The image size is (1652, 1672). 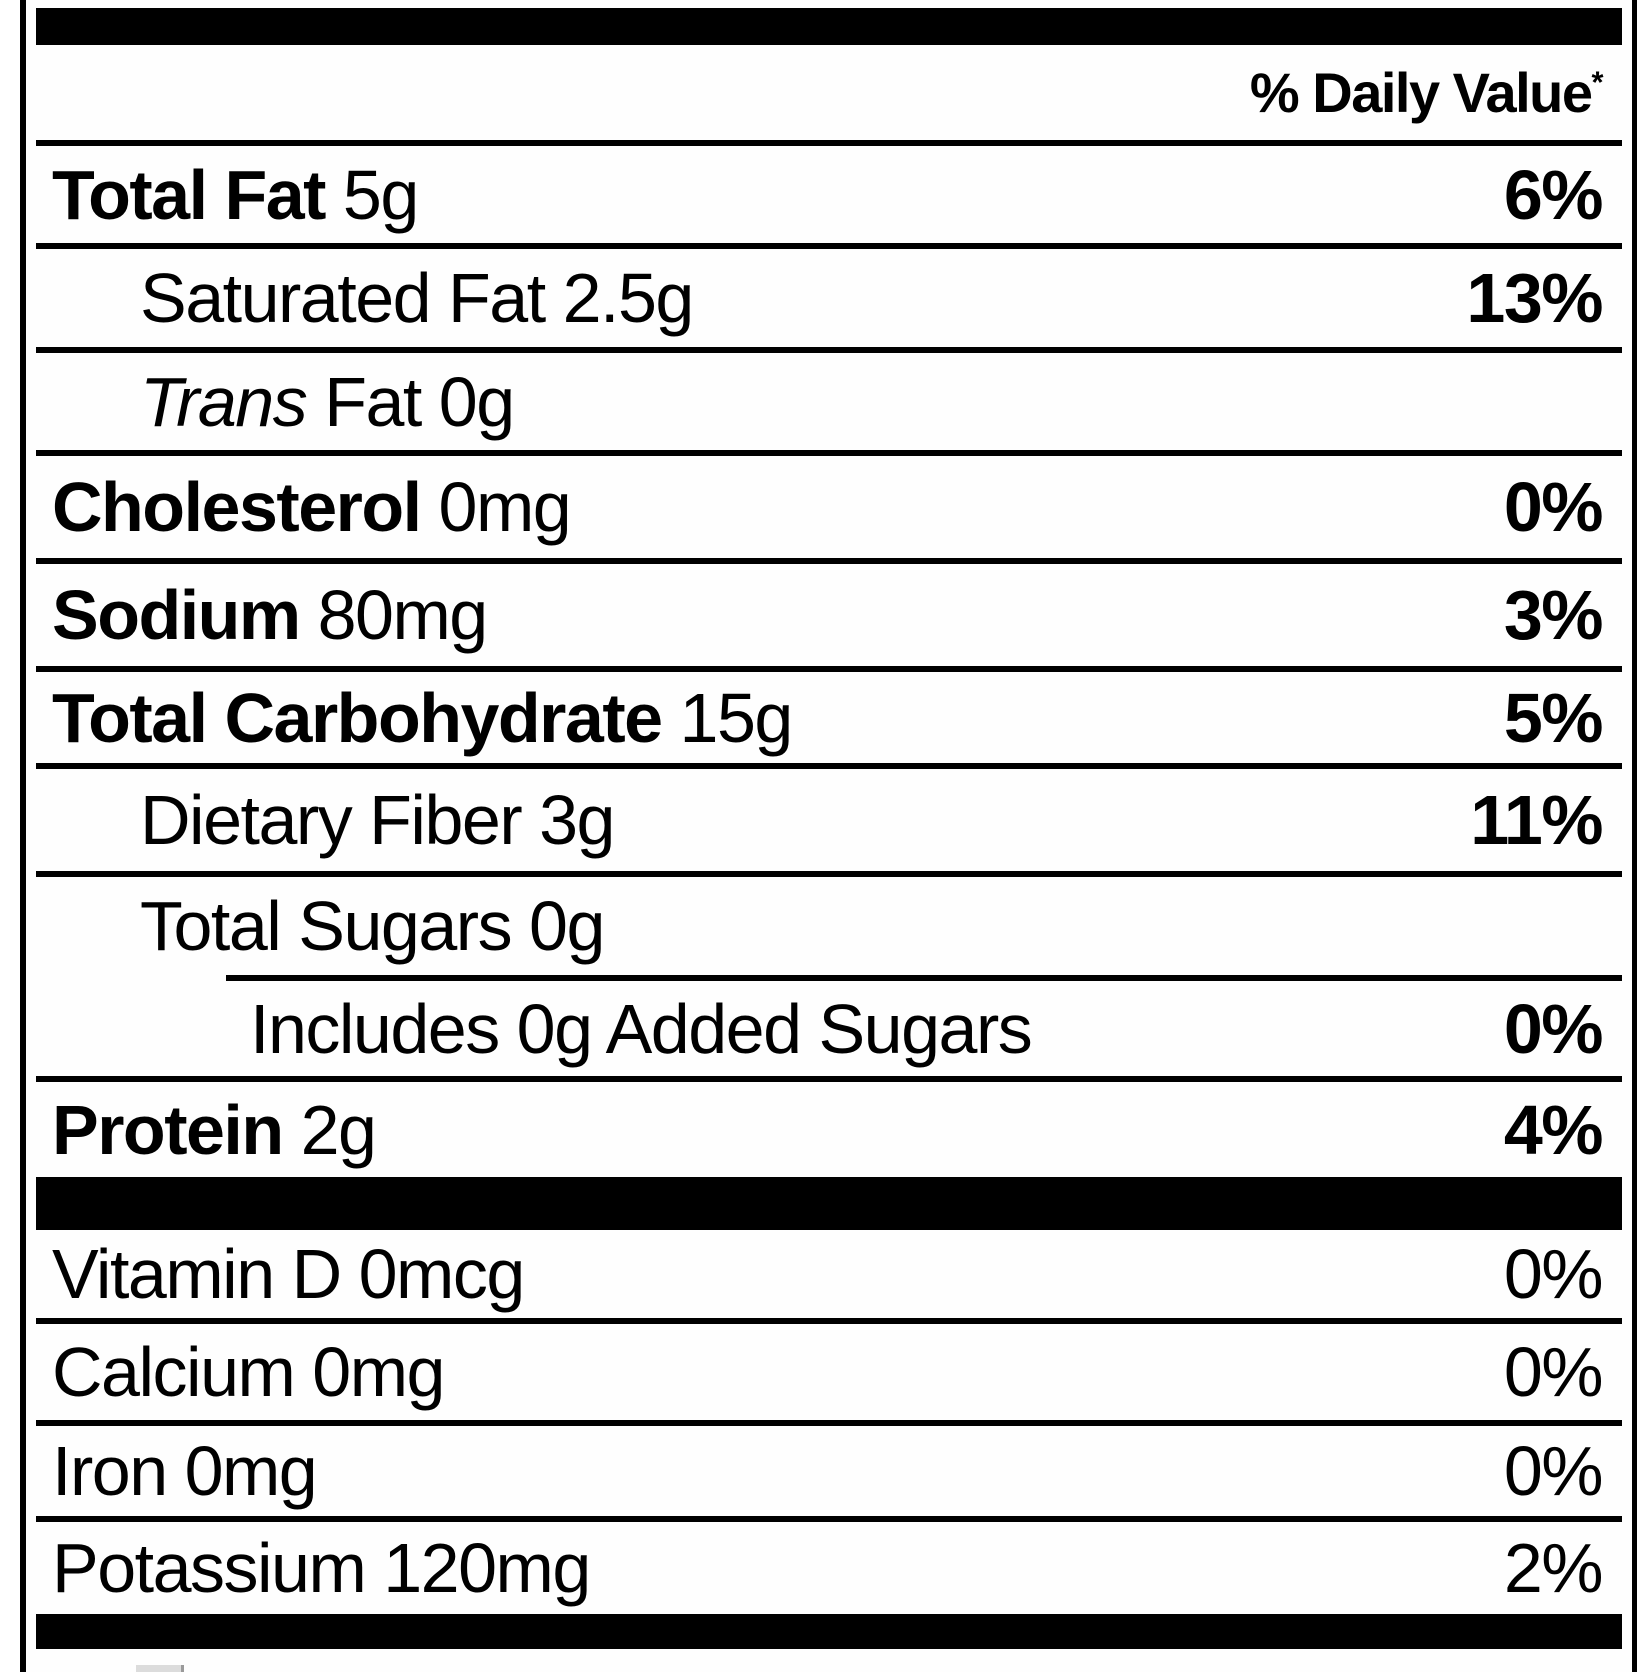 I want to click on rule-inset, so click(x=924, y=978).